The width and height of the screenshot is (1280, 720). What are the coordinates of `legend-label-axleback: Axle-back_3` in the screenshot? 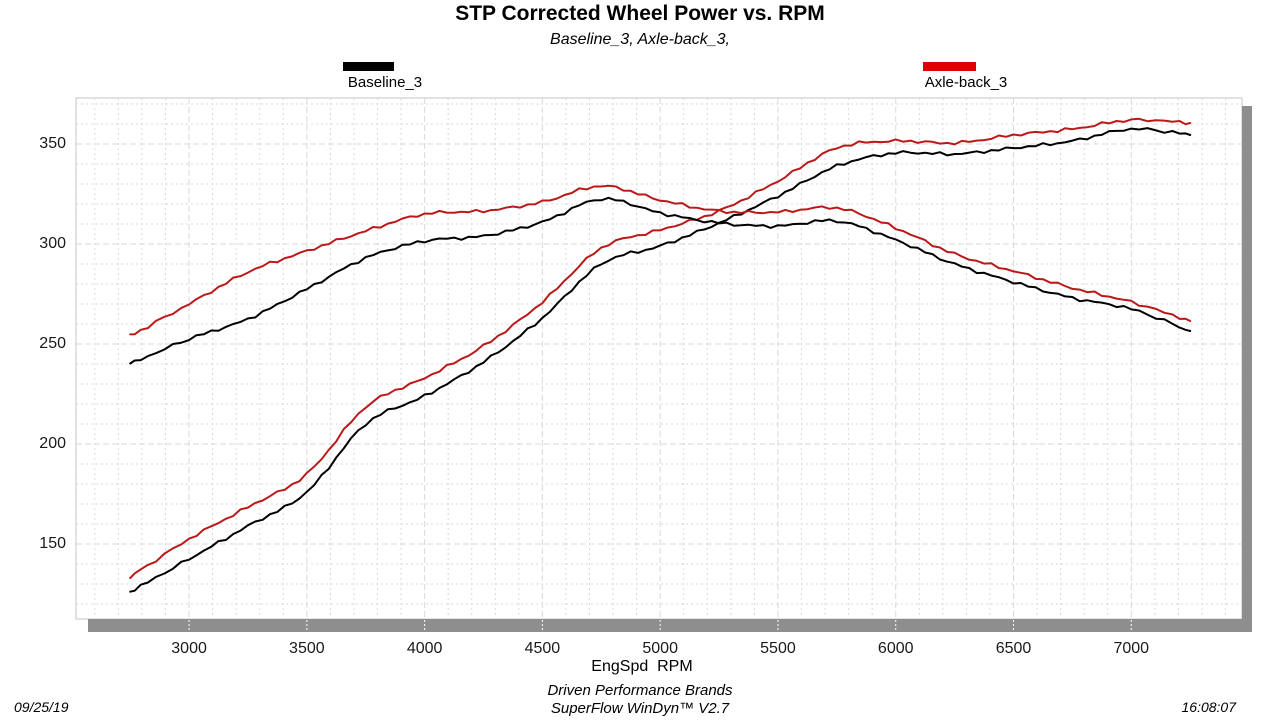 It's located at (966, 82).